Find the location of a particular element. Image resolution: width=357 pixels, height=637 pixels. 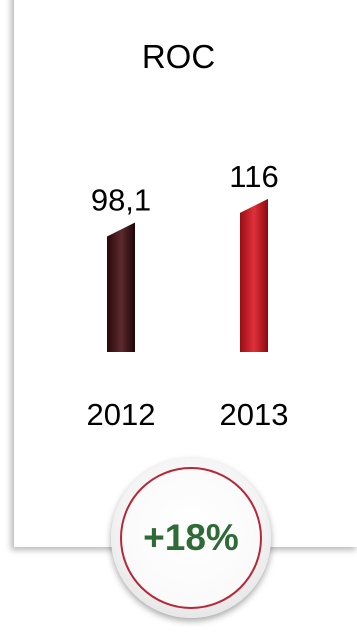

growth-badge: +18% is located at coordinates (191, 538).